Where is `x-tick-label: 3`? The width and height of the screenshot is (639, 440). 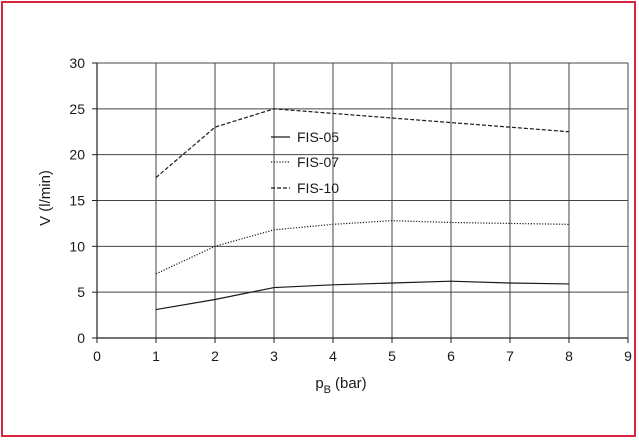
x-tick-label: 3 is located at coordinates (274, 356).